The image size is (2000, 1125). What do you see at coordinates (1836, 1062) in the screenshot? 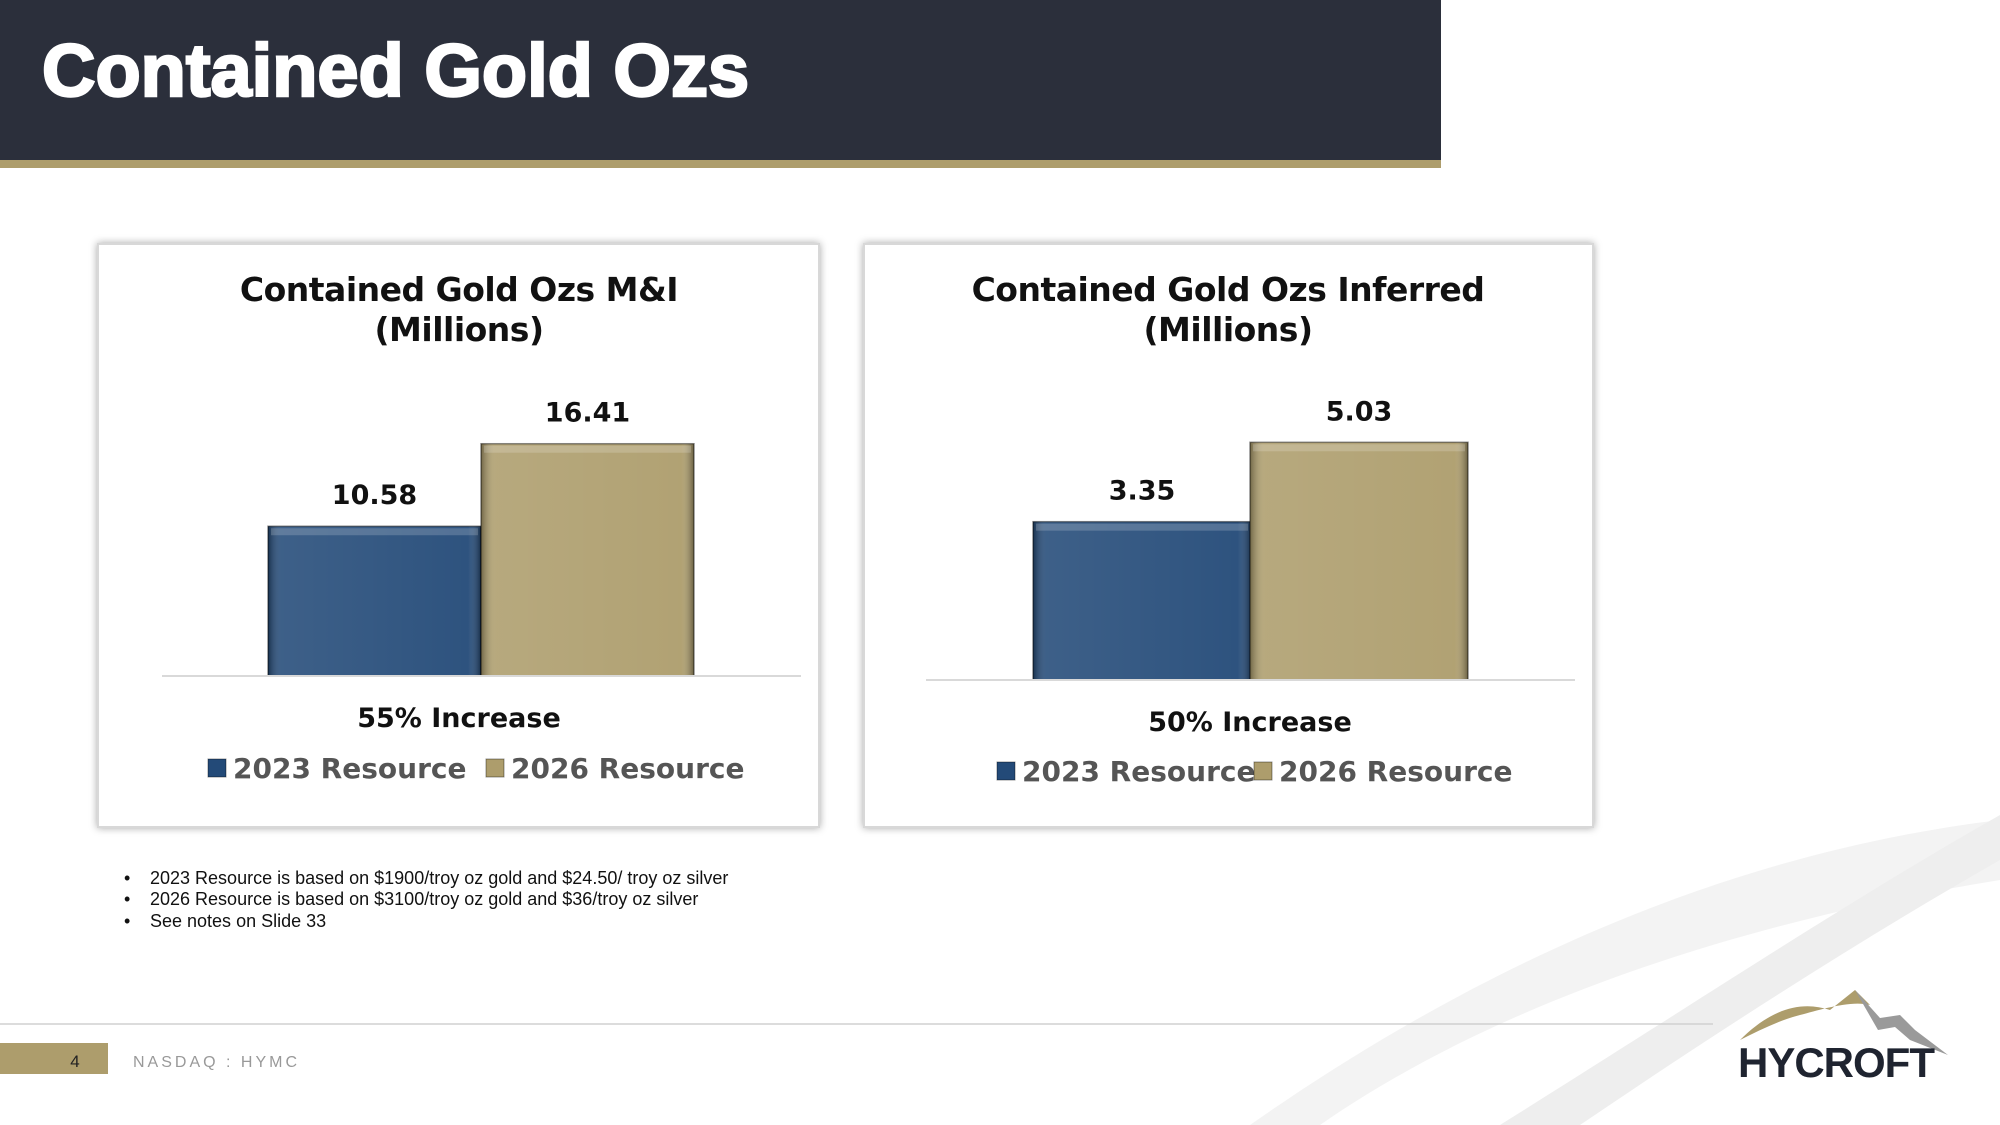
I see `logo-text: HYCROFT` at bounding box center [1836, 1062].